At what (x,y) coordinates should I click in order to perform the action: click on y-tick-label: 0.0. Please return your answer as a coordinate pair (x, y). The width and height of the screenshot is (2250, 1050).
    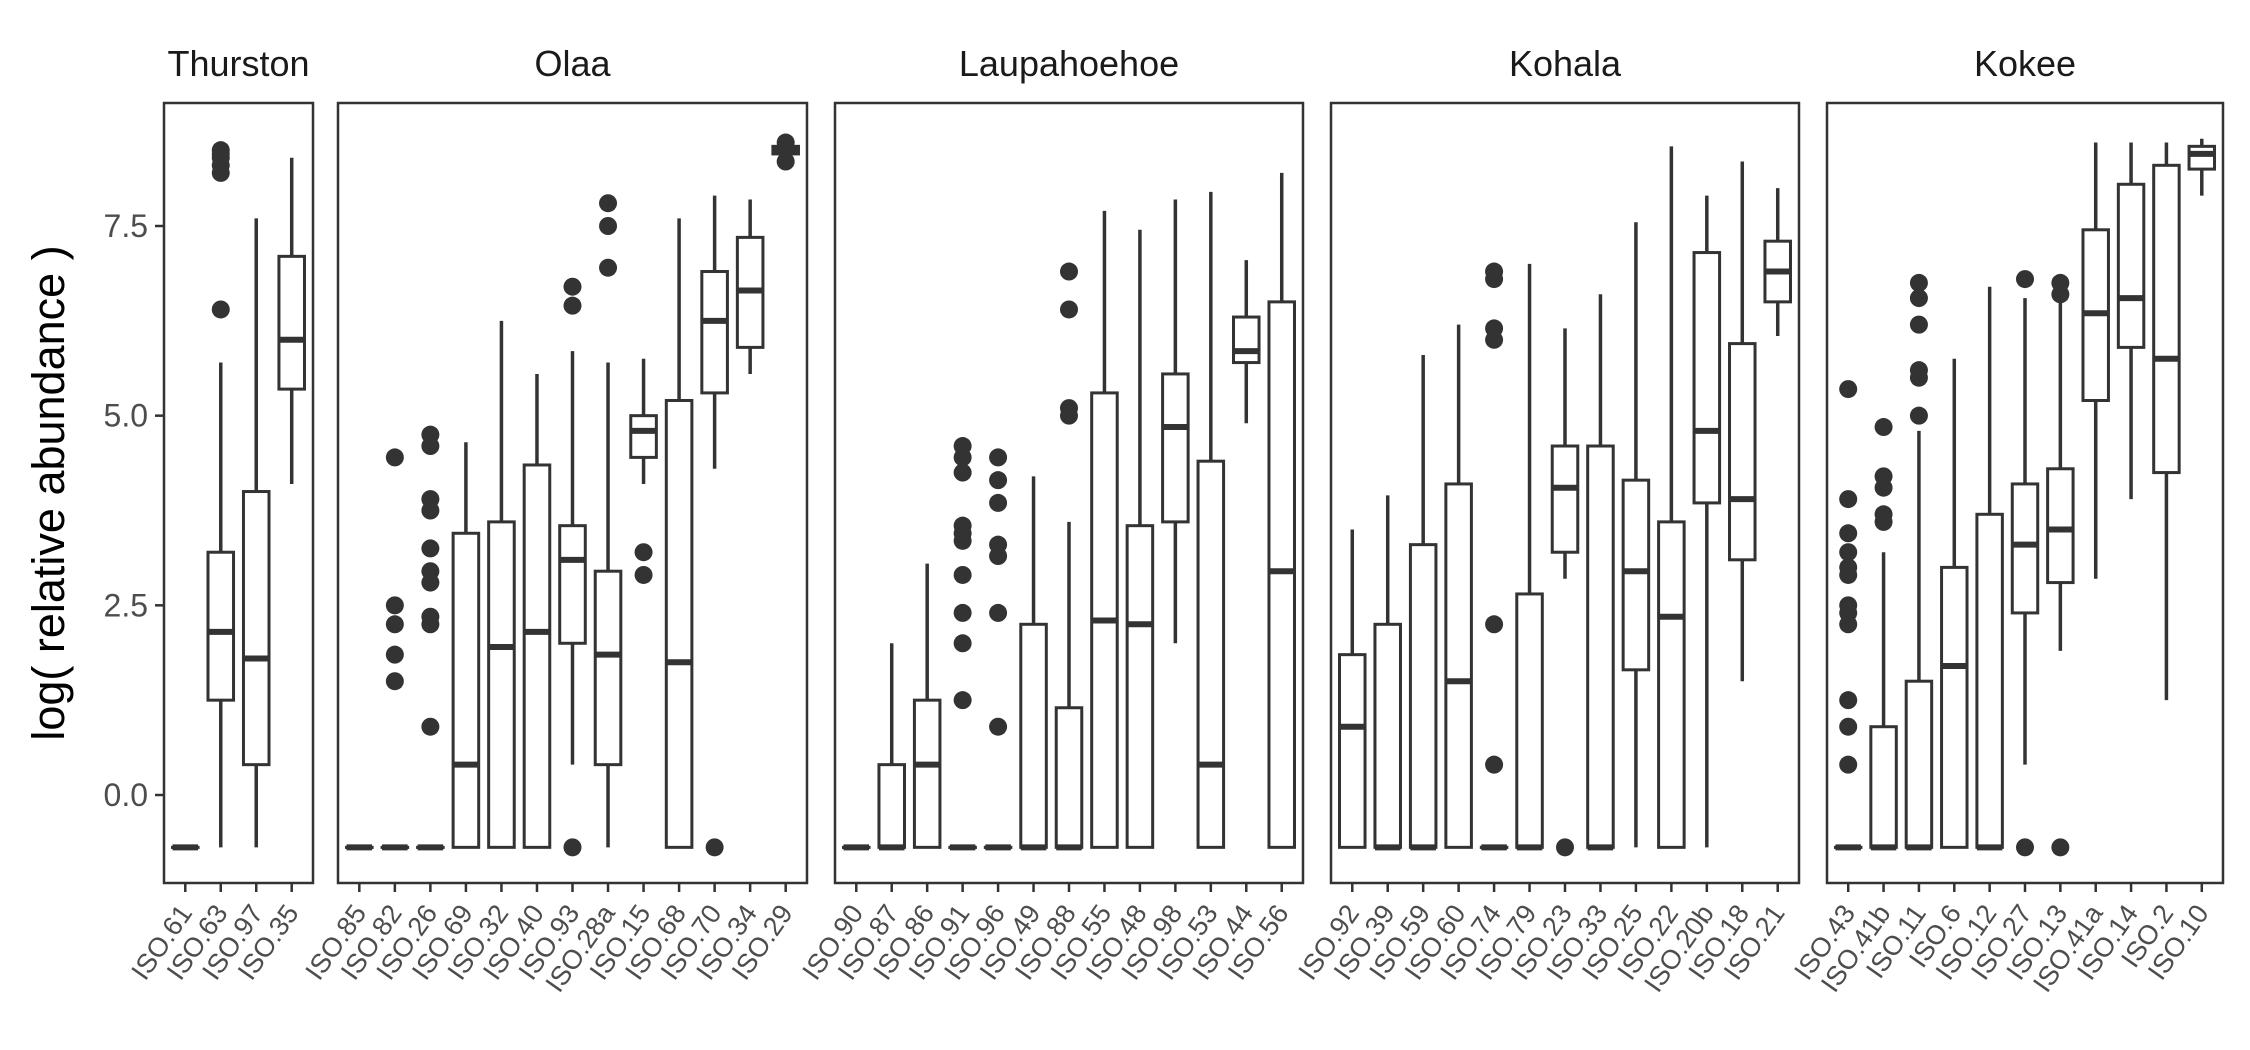
    Looking at the image, I should click on (126, 795).